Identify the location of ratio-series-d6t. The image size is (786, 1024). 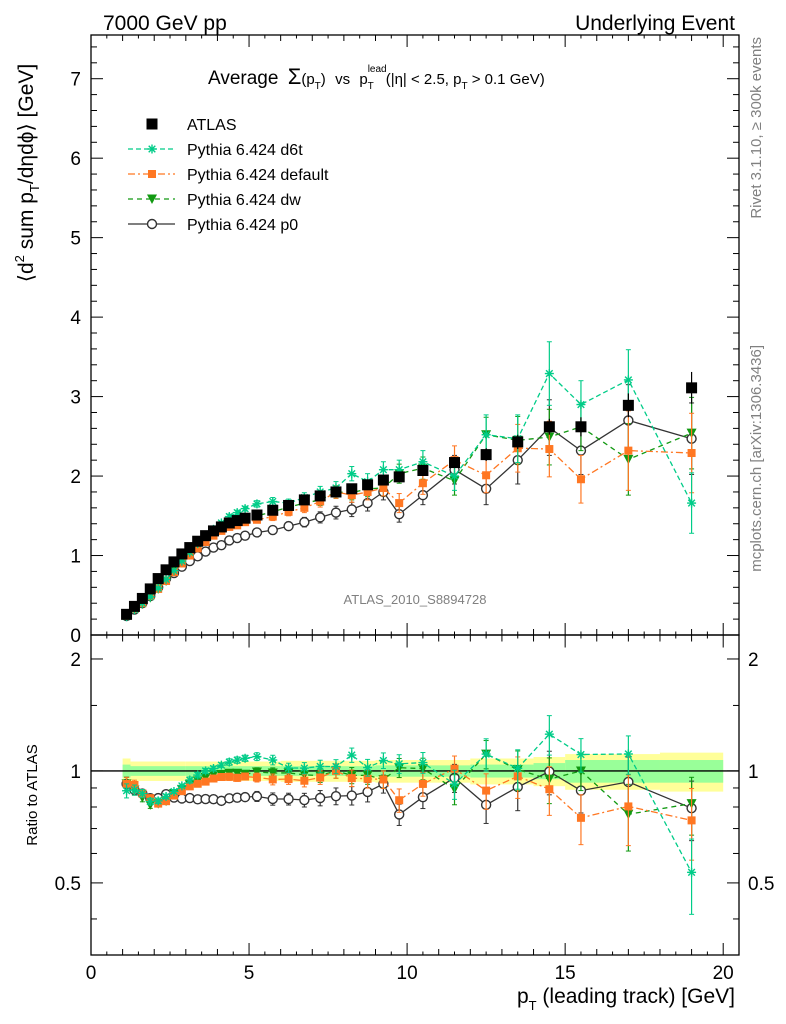
(409, 815).